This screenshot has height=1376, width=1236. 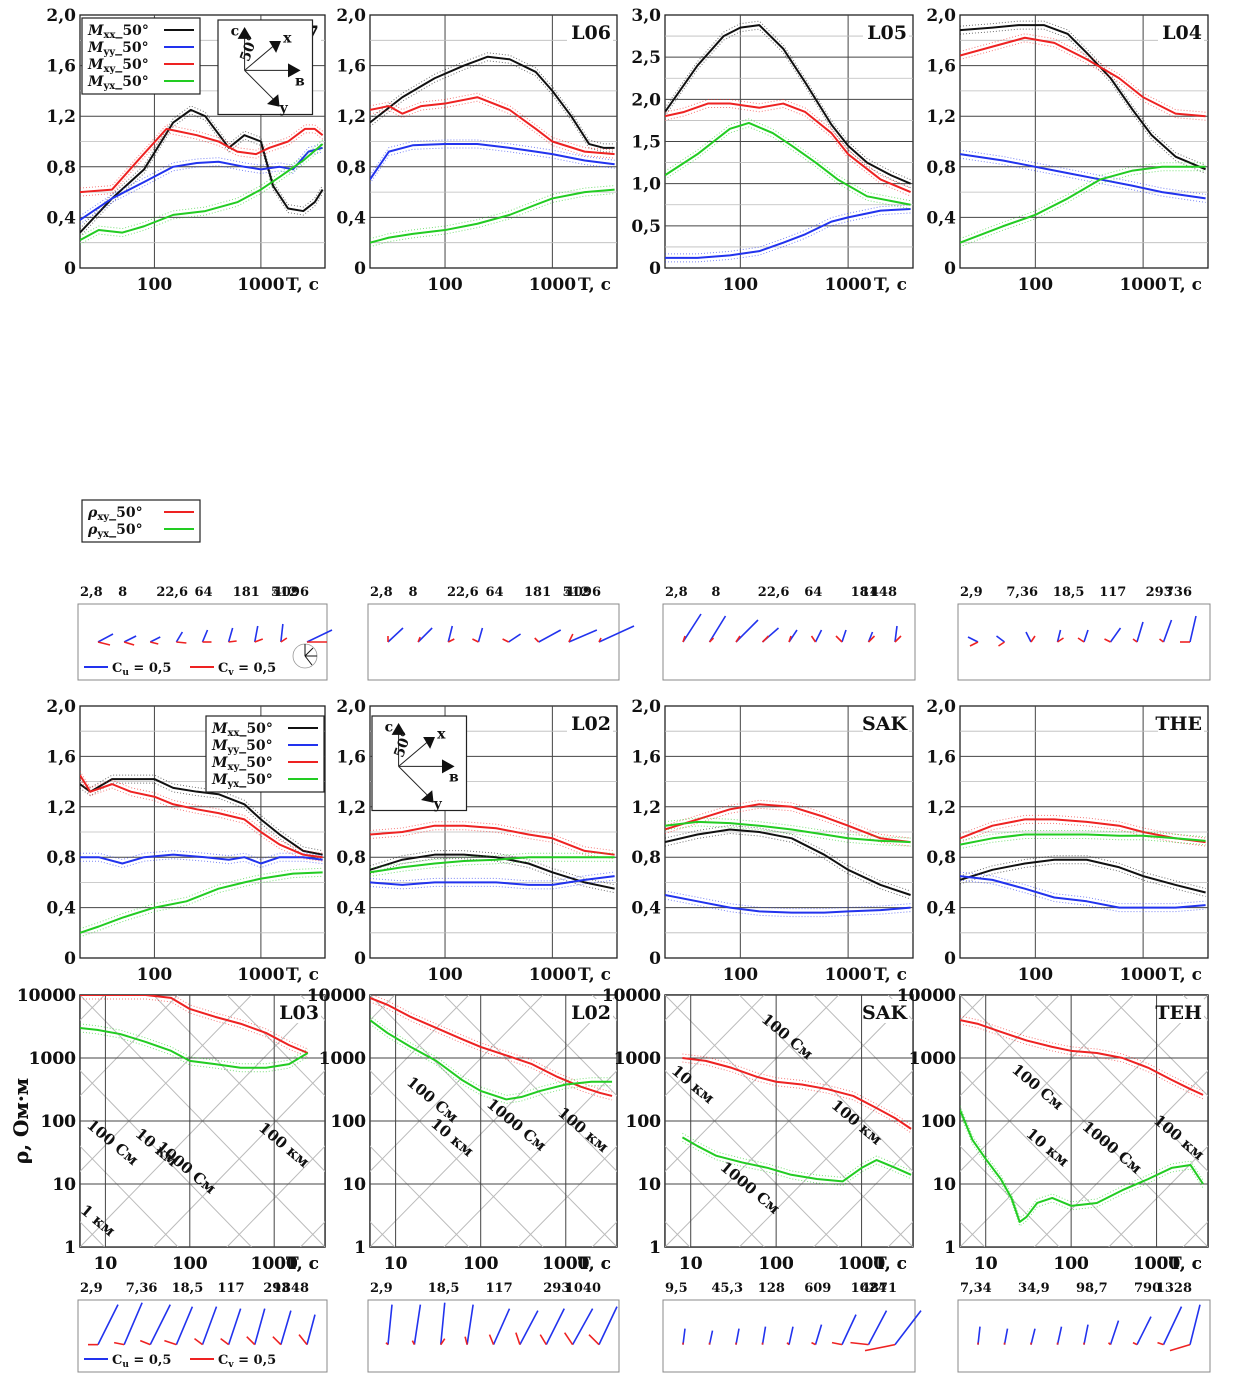 What do you see at coordinates (287, 38) in the screenshot?
I see `compass-label-x: x` at bounding box center [287, 38].